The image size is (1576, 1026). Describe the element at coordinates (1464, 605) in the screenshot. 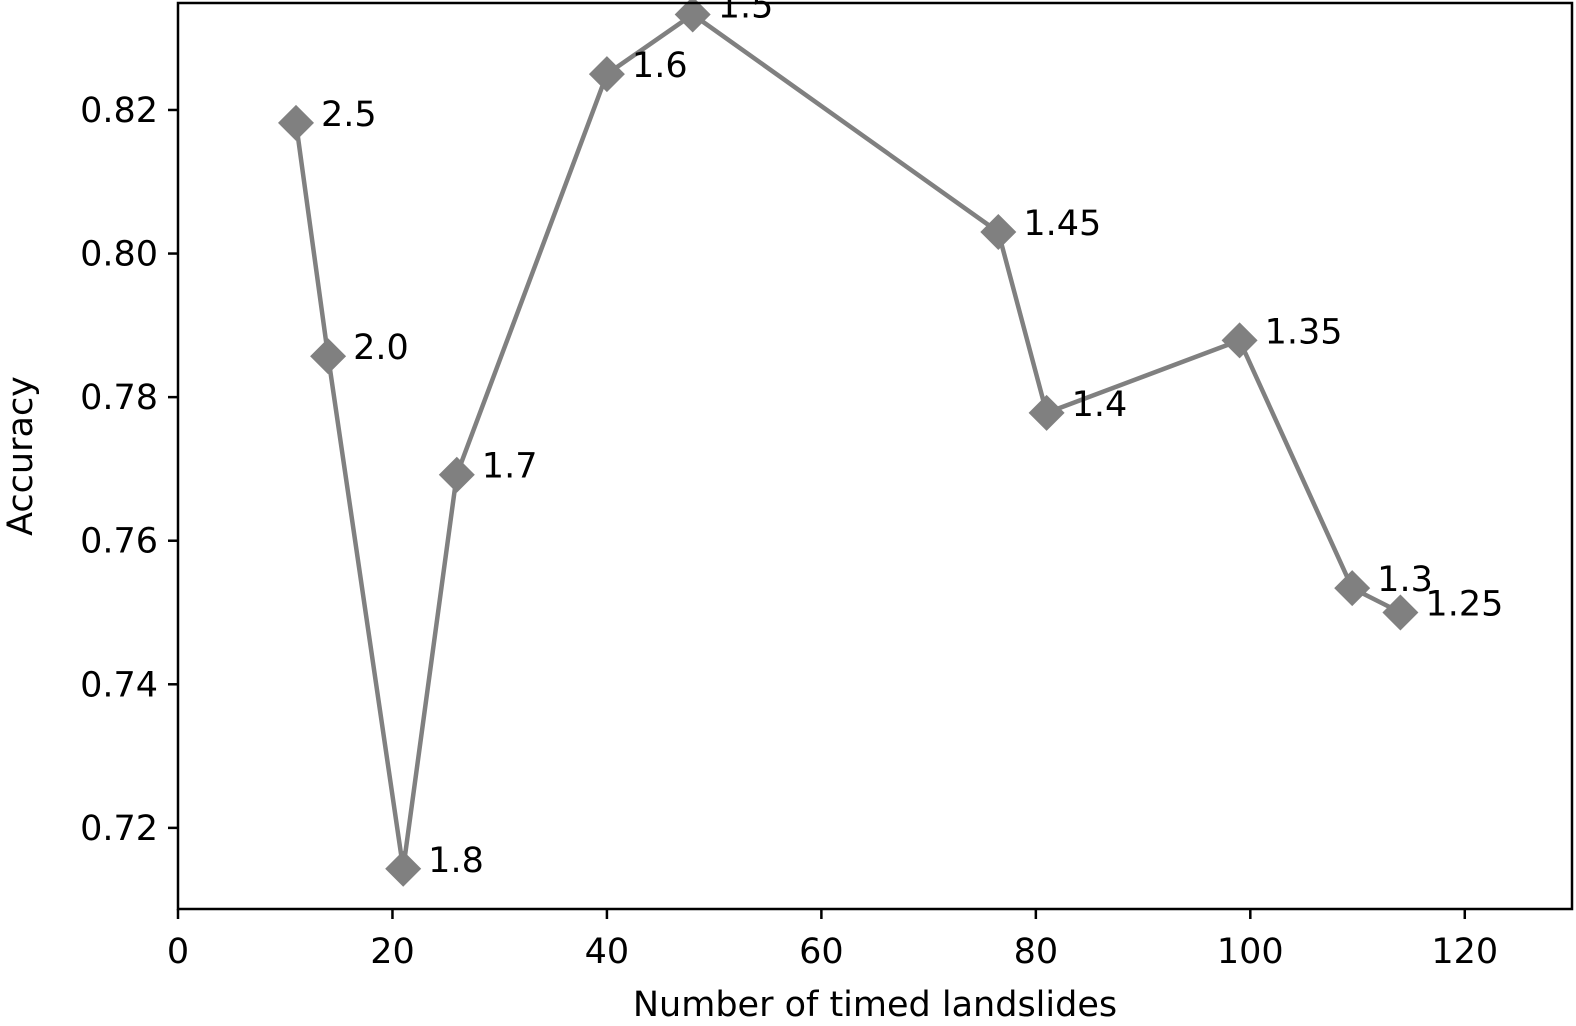

I see `data-point-label: 1.25` at that location.